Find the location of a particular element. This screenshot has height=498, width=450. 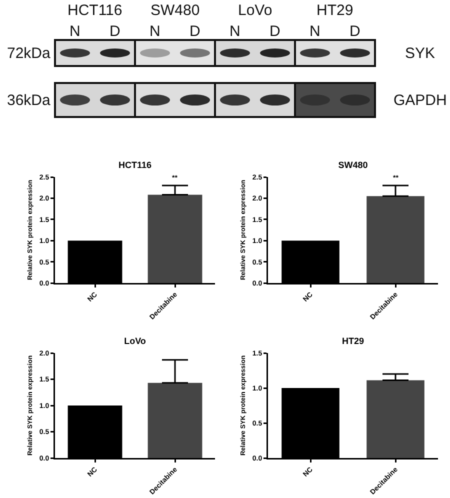

text: GAPDH is located at coordinates (420, 100).